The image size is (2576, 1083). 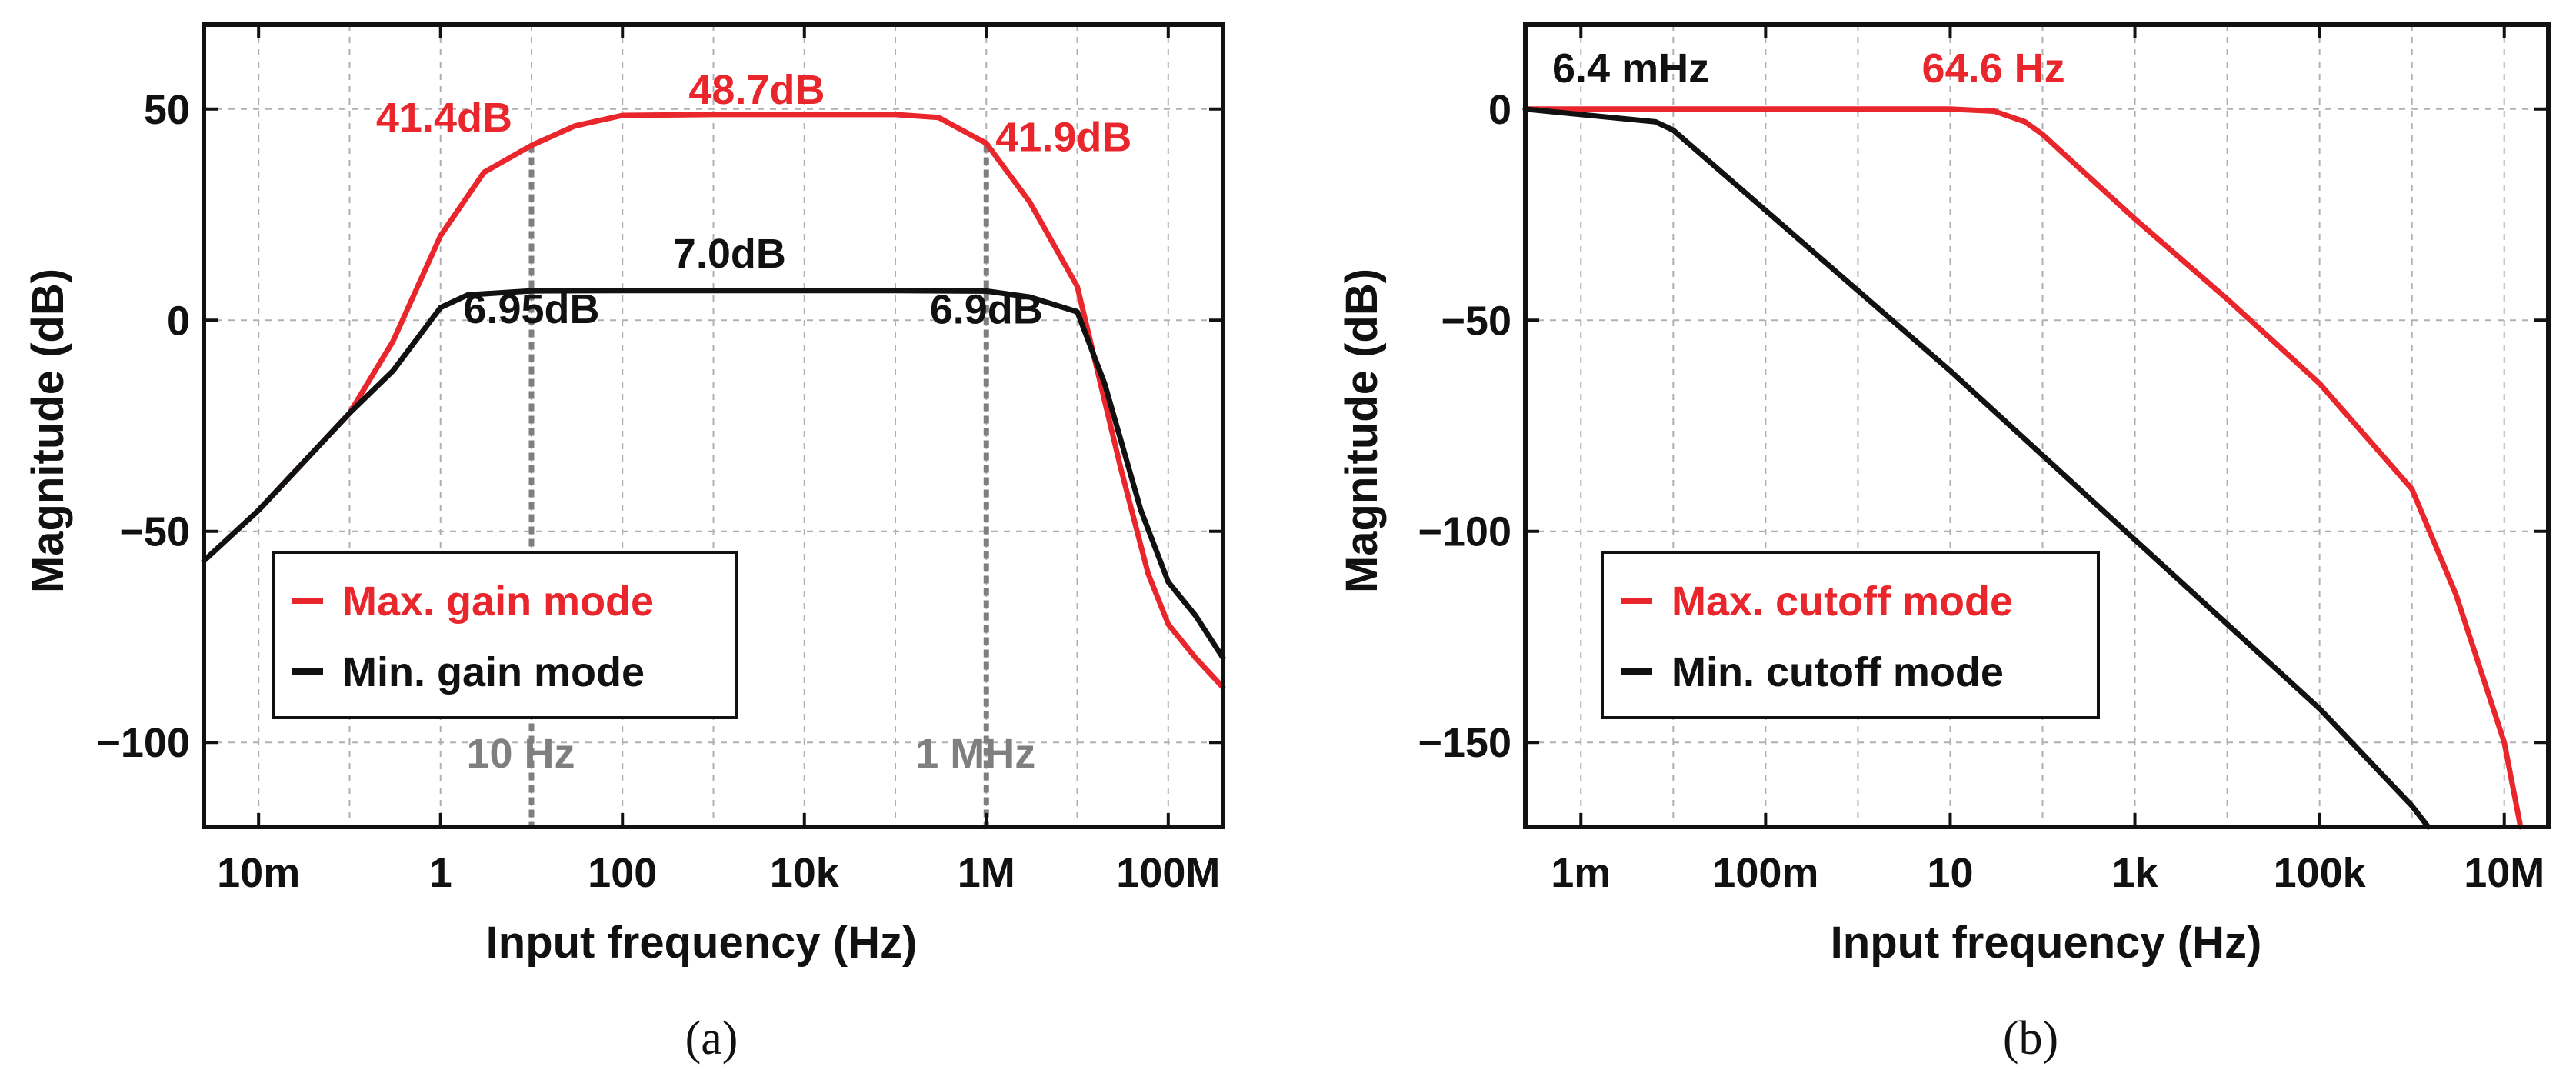 I want to click on panel-b-legend: Max. cutoff mode Min. cutoff mode, so click(x=1850, y=635).